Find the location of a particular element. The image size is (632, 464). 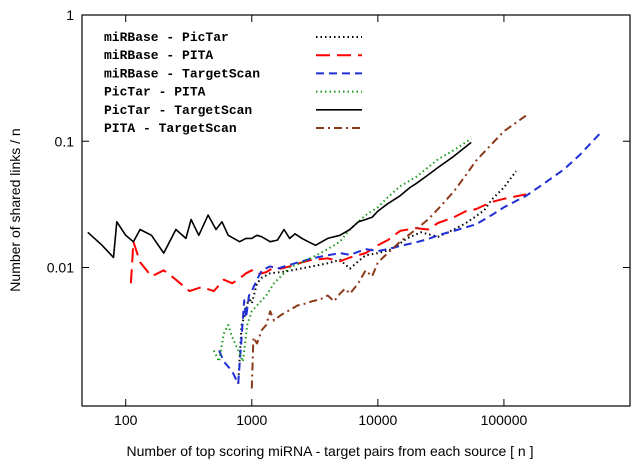

y-axis-title: Number of shared links / n is located at coordinates (15, 209).